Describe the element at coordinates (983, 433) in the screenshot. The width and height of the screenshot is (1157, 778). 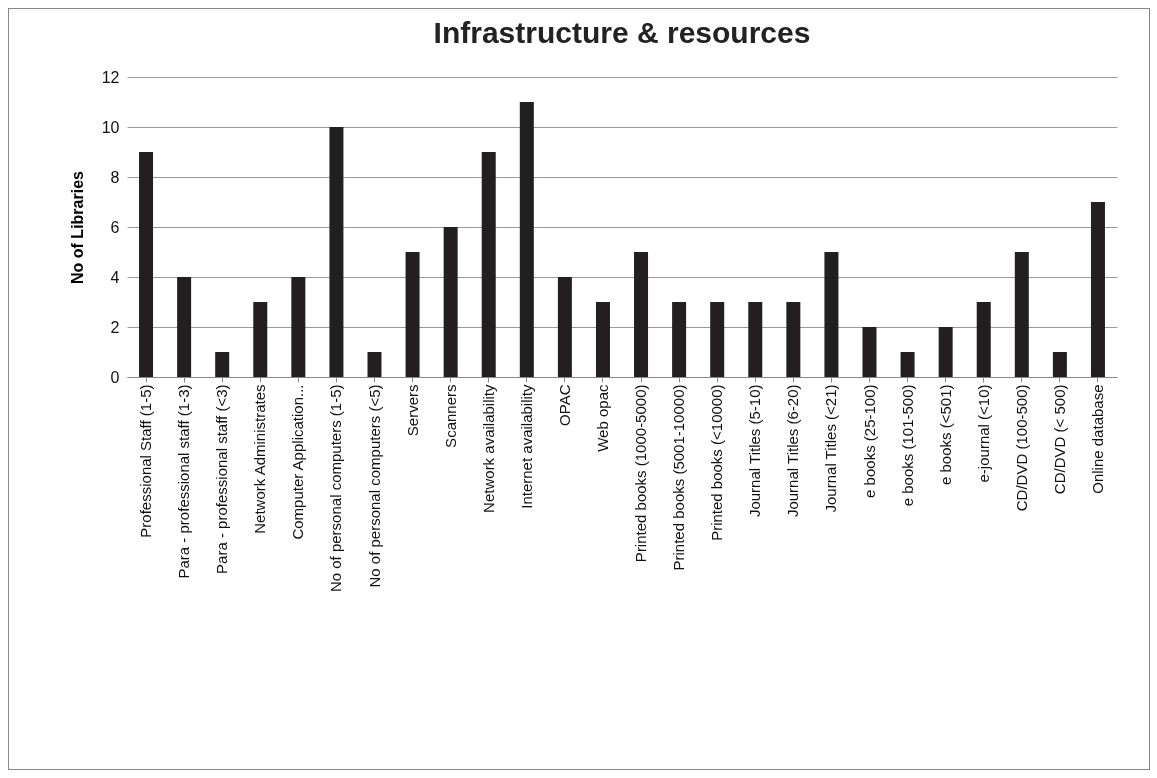
I see `x-tick-label: e-journal (<10)` at that location.